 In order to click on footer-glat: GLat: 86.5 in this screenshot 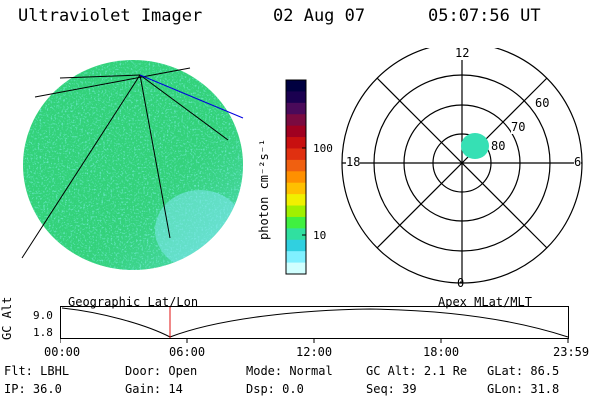, I will do `click(523, 371)`.